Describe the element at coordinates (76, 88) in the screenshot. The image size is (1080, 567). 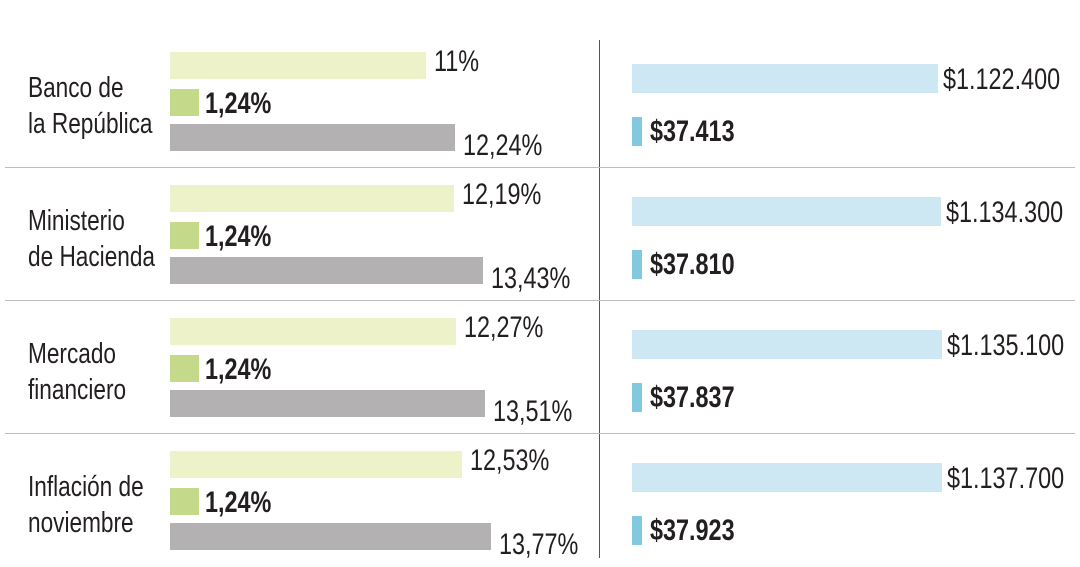
I see `row-label-line1: Banco de` at that location.